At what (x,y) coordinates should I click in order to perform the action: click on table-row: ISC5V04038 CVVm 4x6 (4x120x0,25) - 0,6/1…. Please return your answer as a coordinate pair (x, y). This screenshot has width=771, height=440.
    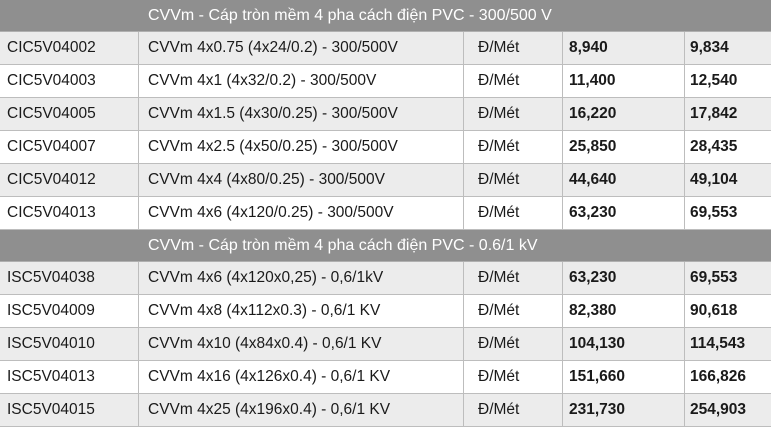
    Looking at the image, I should click on (385, 278).